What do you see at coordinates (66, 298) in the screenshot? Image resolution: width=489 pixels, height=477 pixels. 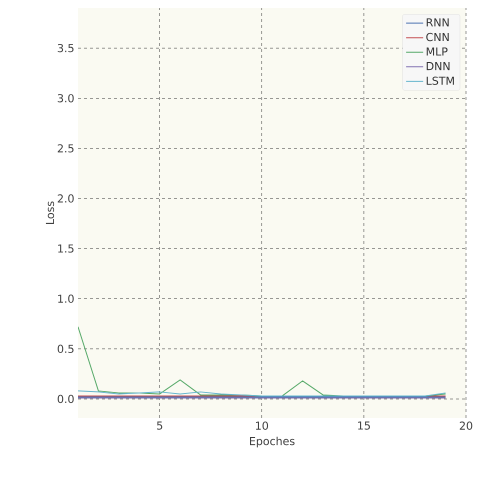 I see `y-tick-label: 1.0` at bounding box center [66, 298].